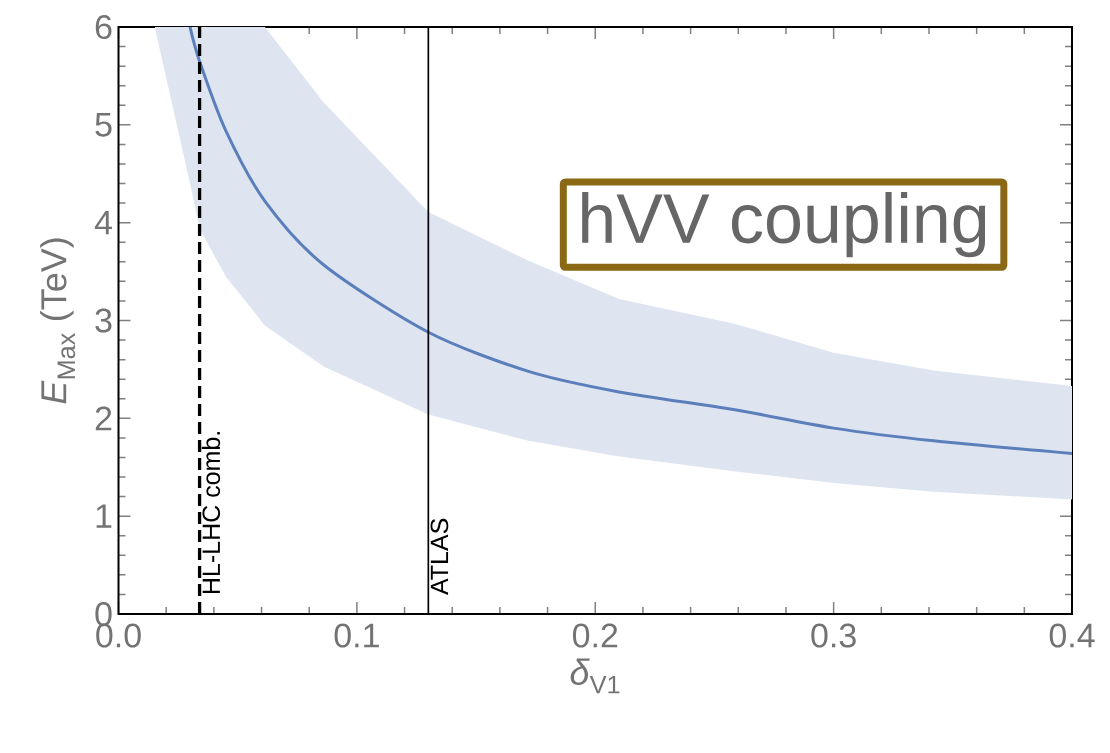  Describe the element at coordinates (595, 635) in the screenshot. I see `x-tick-label: 0.2` at that location.